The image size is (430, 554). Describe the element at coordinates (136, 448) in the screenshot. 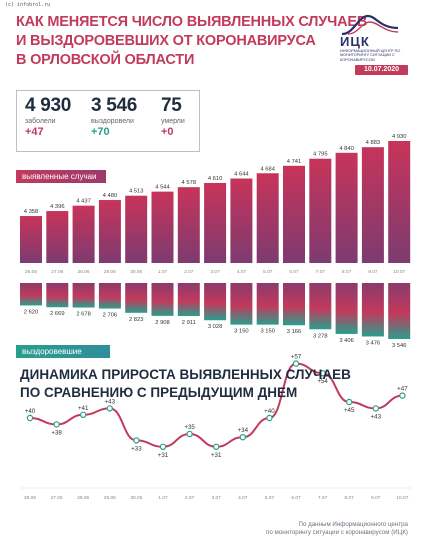

I see `growth-point-label: +33` at that location.